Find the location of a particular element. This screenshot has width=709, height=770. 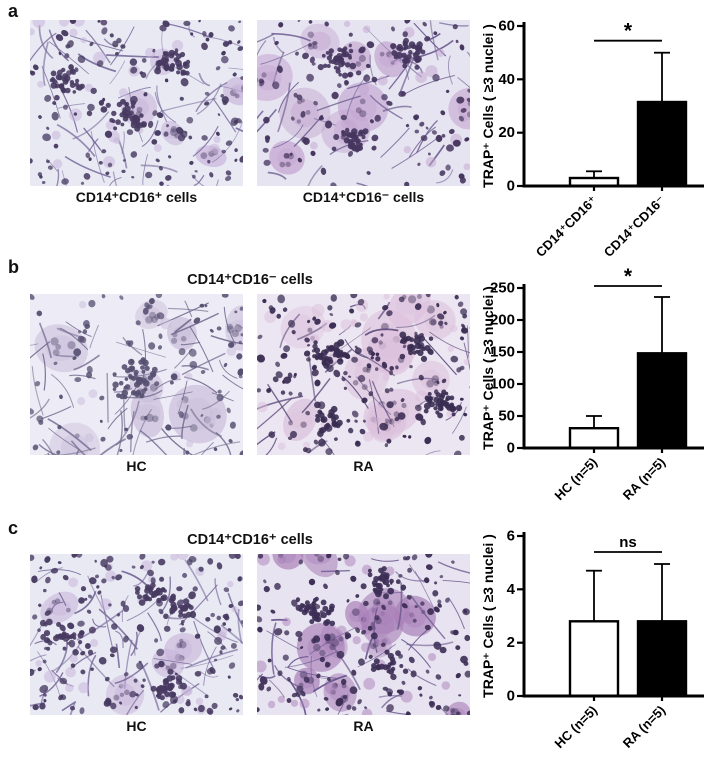

image-caption: CD14⁺CD16⁻ cells is located at coordinates (363, 197).